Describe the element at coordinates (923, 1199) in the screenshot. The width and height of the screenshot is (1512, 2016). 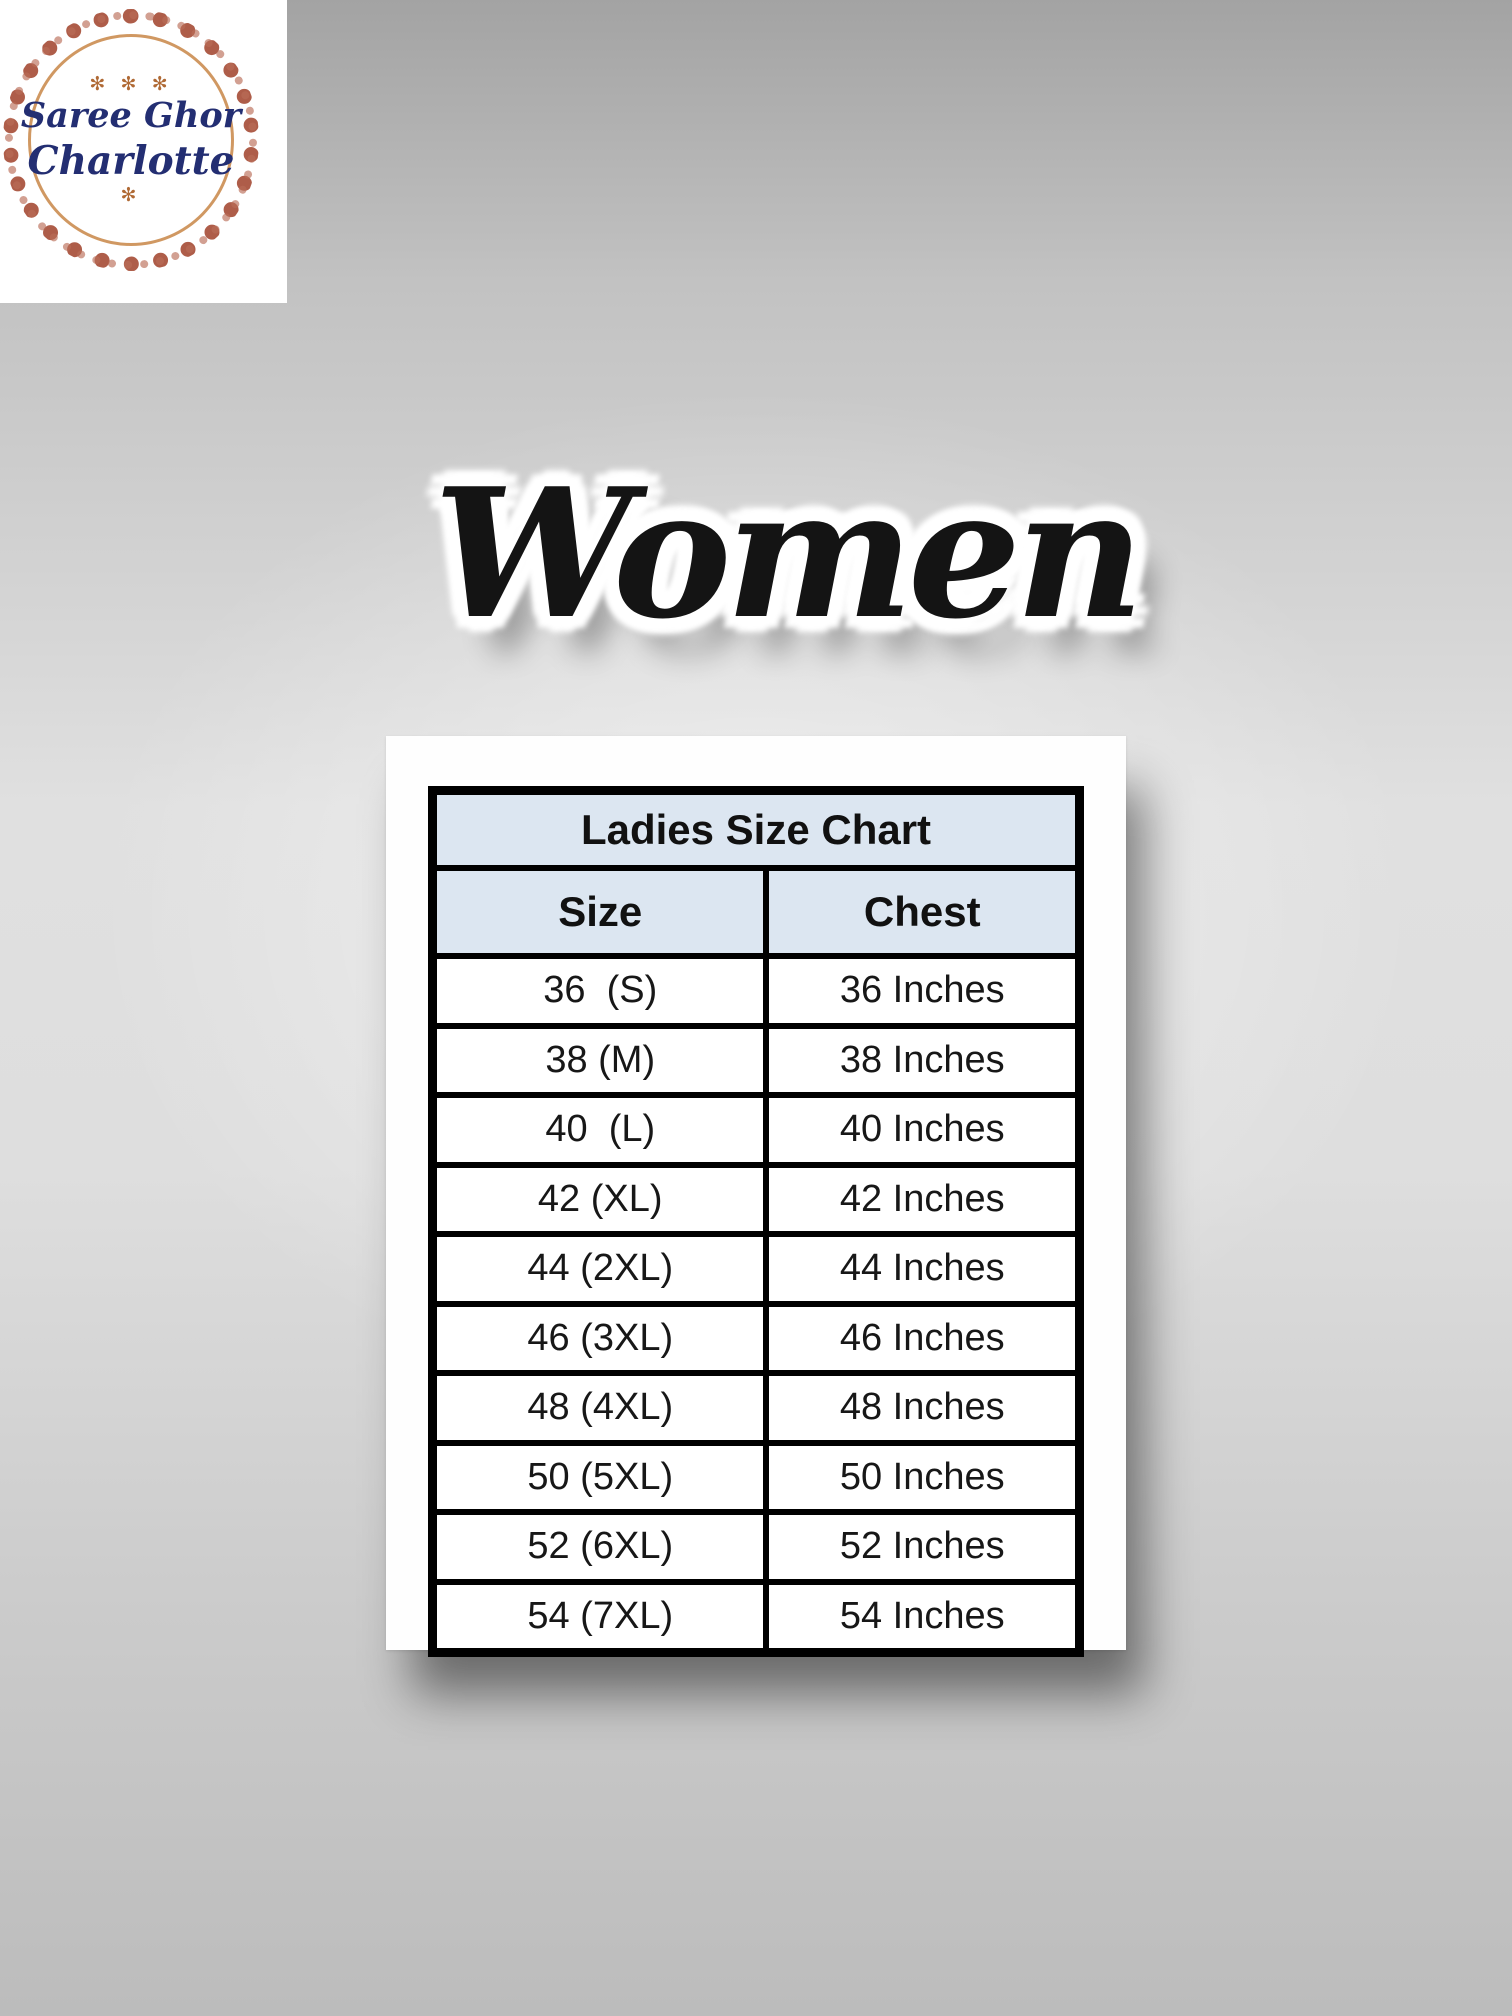
I see `chest-cell: 42 Inches` at that location.